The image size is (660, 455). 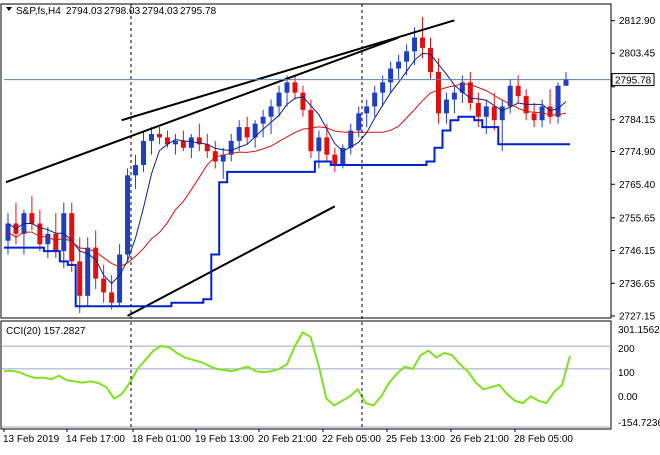 I want to click on x-axis-tick-label: 14 Feb 17:00, so click(x=95, y=439).